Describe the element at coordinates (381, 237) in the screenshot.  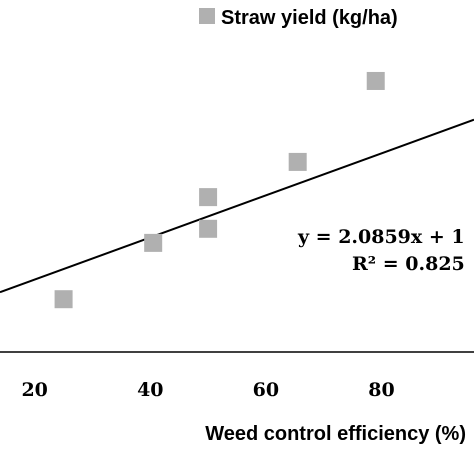
I see `trendline-equation: y = 2.0859x + 1` at that location.